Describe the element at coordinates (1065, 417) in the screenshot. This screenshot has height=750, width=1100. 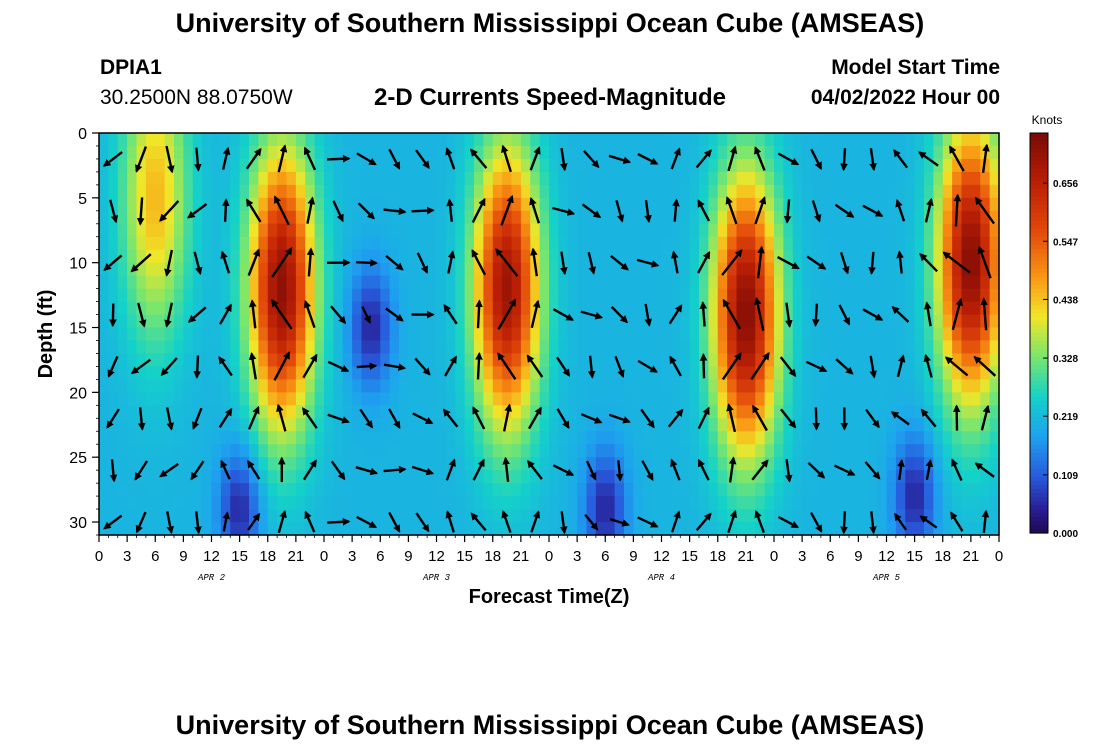
I see `colorbar-tick-label: 0.219` at that location.